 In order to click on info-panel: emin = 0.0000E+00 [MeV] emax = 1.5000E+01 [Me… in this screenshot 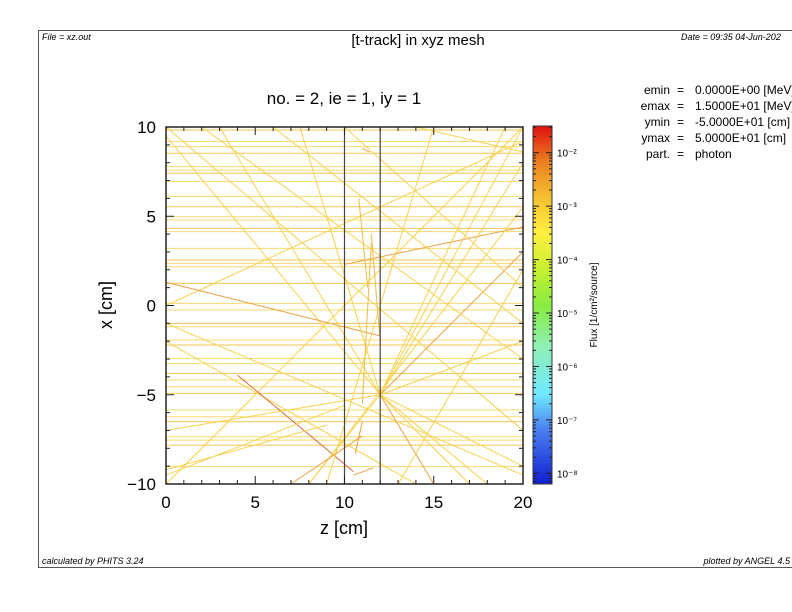, I will do `click(716, 122)`.